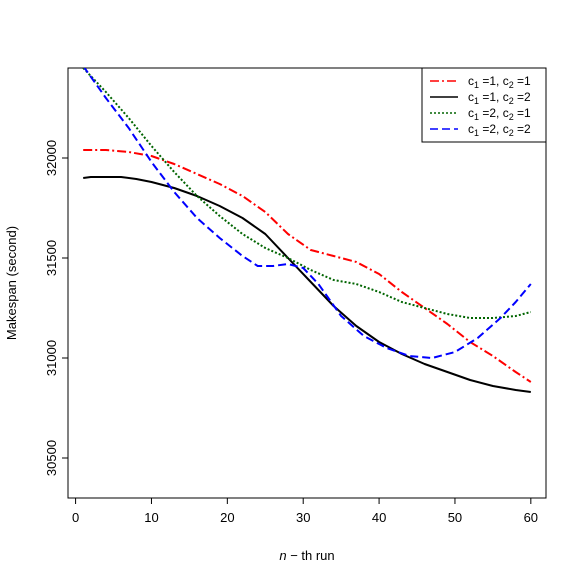  What do you see at coordinates (303, 517) in the screenshot?
I see `x-tick-label: 30` at bounding box center [303, 517].